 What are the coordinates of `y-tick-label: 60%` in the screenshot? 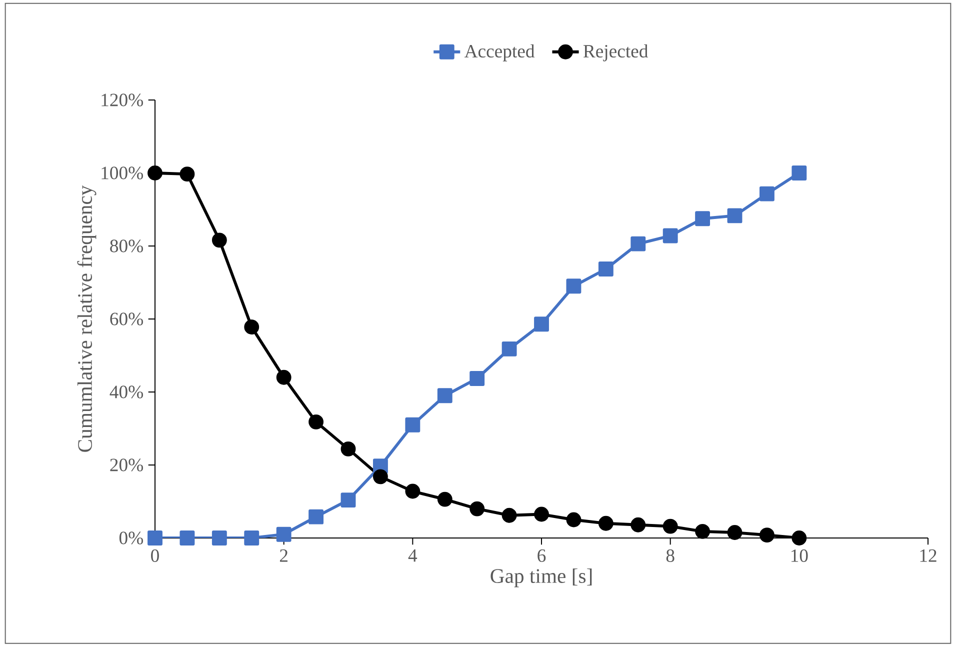 It's located at (126, 319).